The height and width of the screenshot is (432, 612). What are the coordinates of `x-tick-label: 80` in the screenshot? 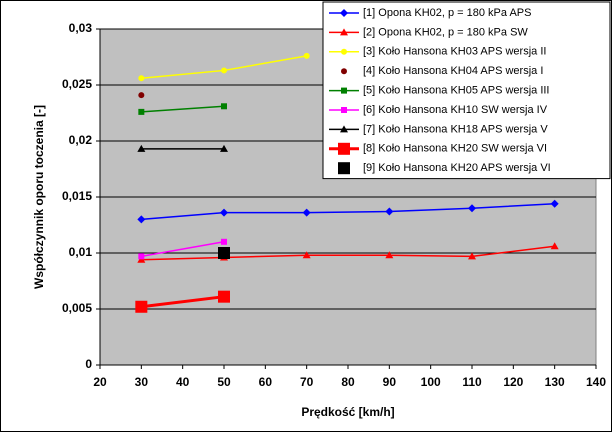 It's located at (348, 382).